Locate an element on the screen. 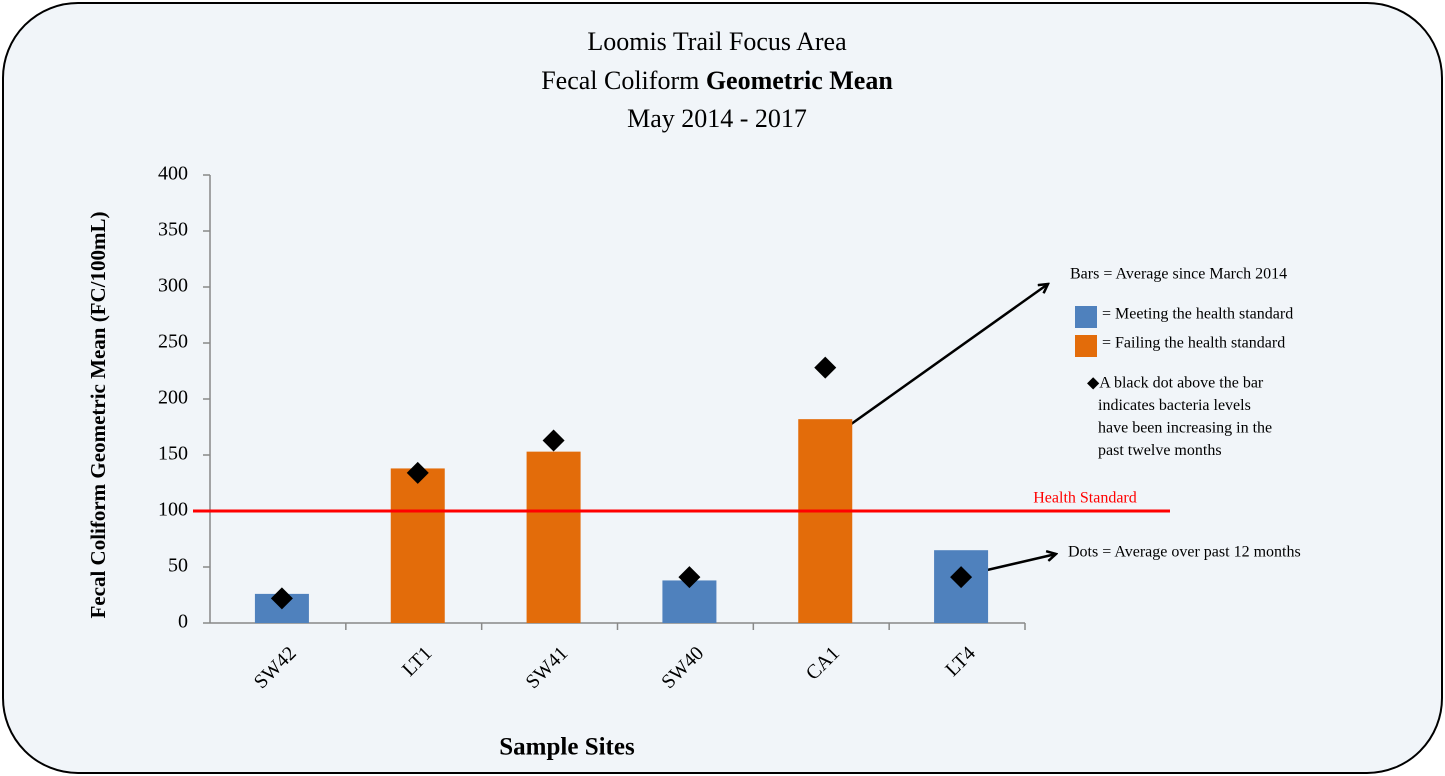 The height and width of the screenshot is (776, 1445). y-tick-label: 400 is located at coordinates (173, 174).